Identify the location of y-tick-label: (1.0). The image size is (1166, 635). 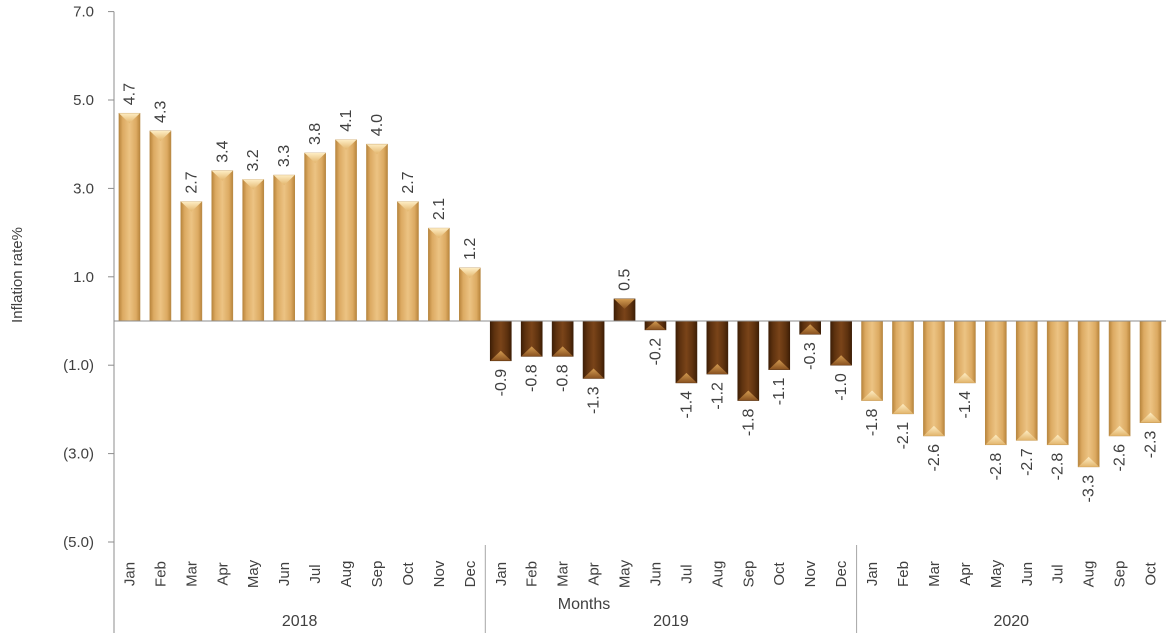
(78, 365).